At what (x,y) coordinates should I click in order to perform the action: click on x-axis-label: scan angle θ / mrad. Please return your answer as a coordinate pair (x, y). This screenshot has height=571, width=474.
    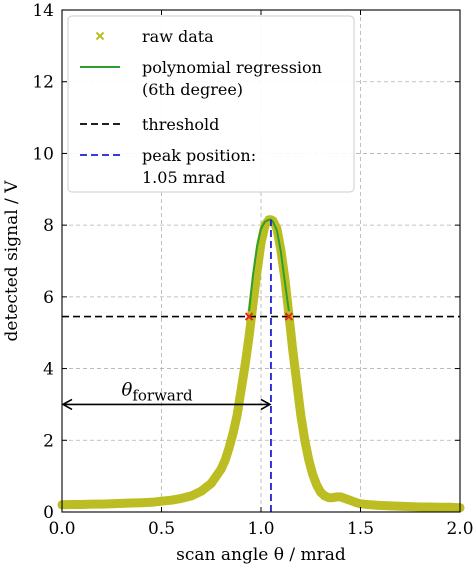
    Looking at the image, I should click on (261, 555).